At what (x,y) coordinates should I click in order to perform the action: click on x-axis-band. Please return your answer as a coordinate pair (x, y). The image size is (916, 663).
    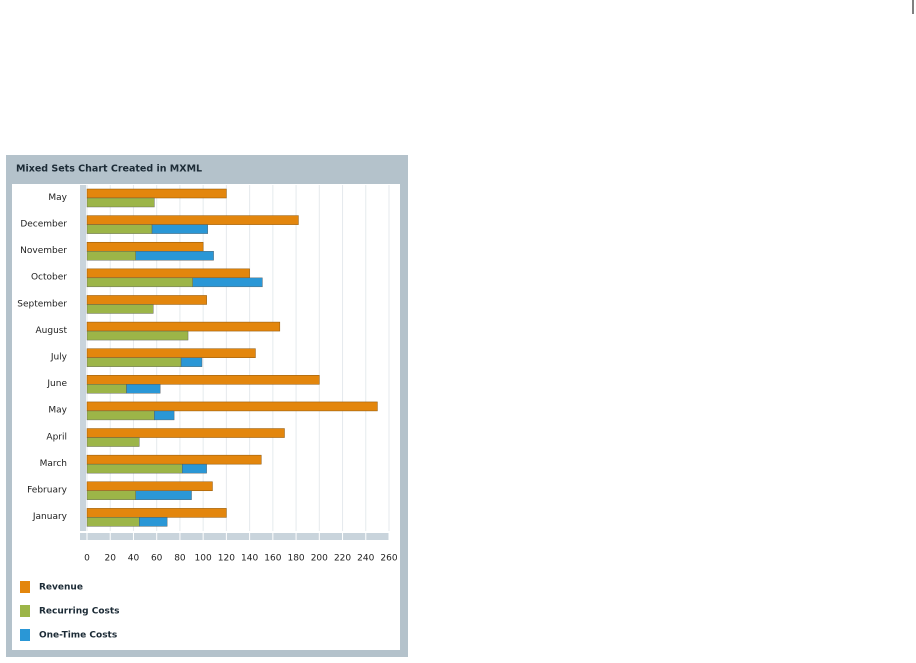
    Looking at the image, I should click on (234, 536).